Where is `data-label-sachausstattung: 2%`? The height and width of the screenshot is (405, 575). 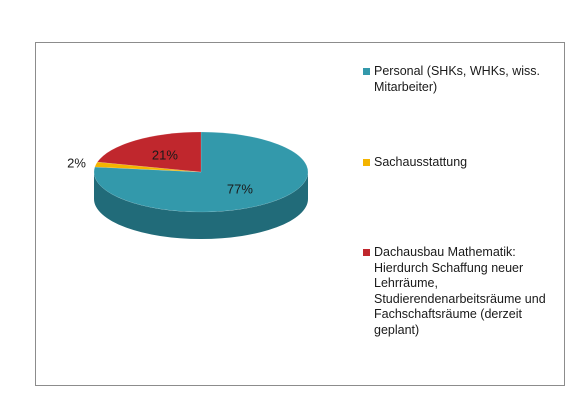 data-label-sachausstattung: 2% is located at coordinates (76, 163).